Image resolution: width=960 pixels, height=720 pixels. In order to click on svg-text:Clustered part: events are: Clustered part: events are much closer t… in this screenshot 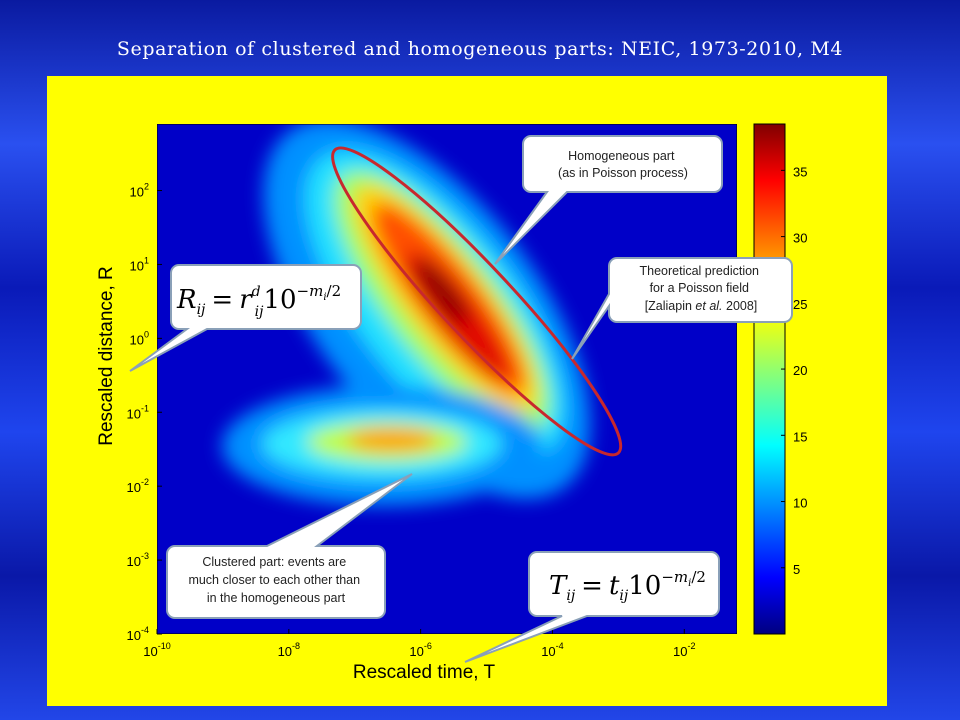, I will do `click(275, 580)`.